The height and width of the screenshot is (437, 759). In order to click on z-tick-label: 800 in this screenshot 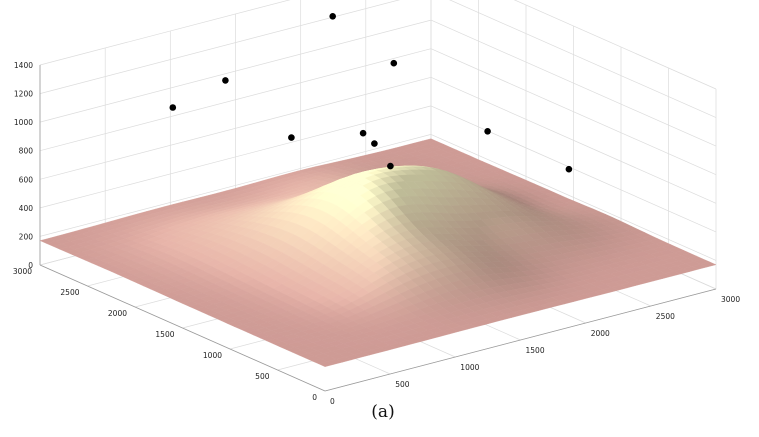, I will do `click(26, 151)`.